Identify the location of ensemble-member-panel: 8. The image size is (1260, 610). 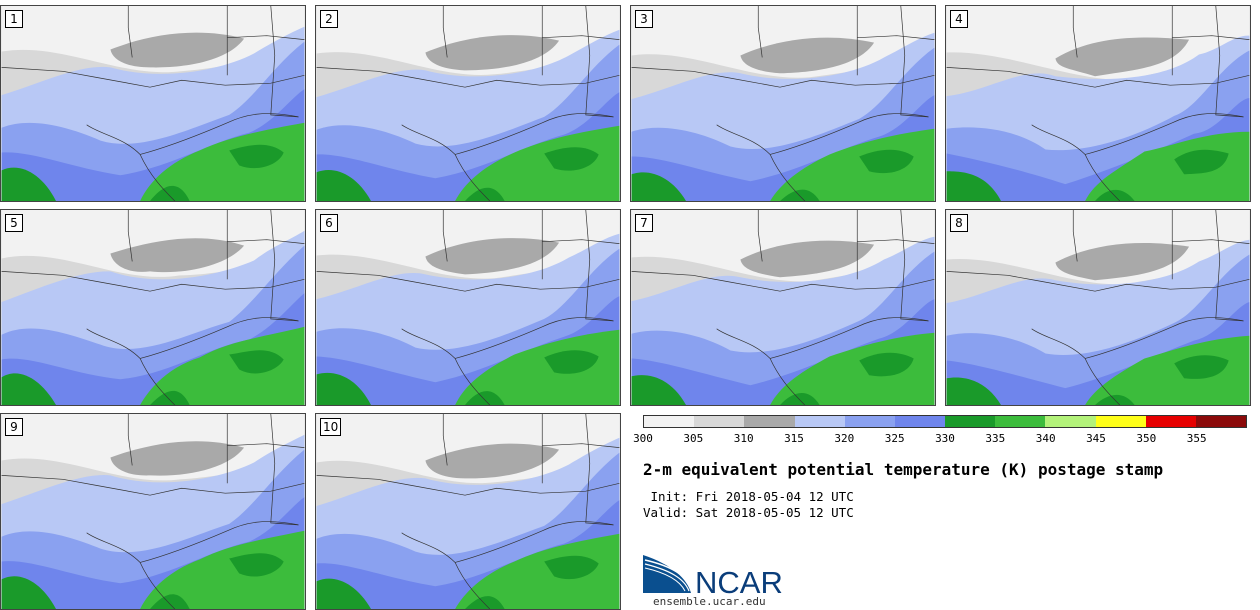
(1098, 307).